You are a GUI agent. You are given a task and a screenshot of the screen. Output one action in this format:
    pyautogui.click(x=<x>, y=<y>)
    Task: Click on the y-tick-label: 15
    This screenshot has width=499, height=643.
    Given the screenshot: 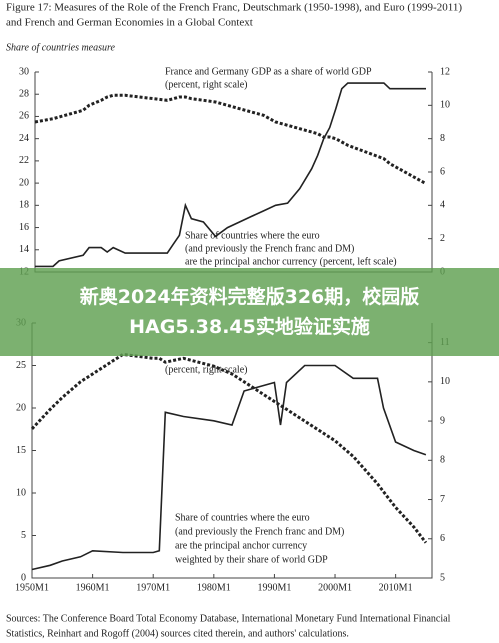 What is the action you would take?
    pyautogui.click(x=21, y=450)
    